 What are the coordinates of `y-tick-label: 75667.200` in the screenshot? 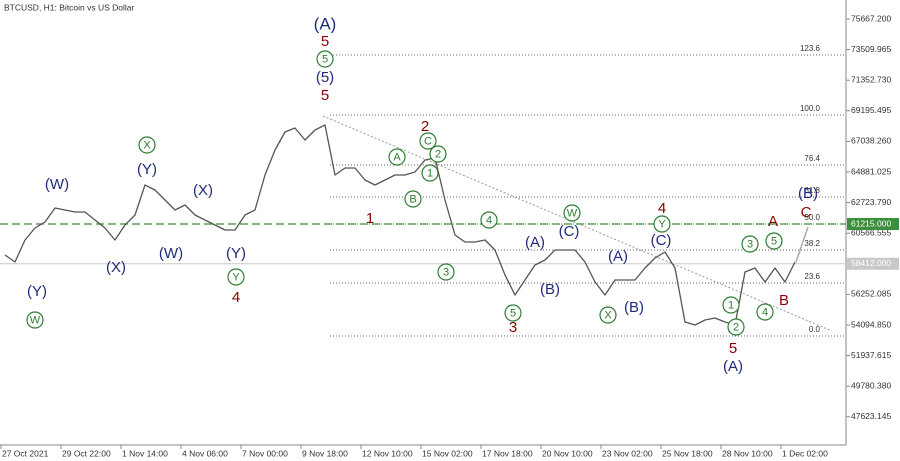 It's located at (871, 18).